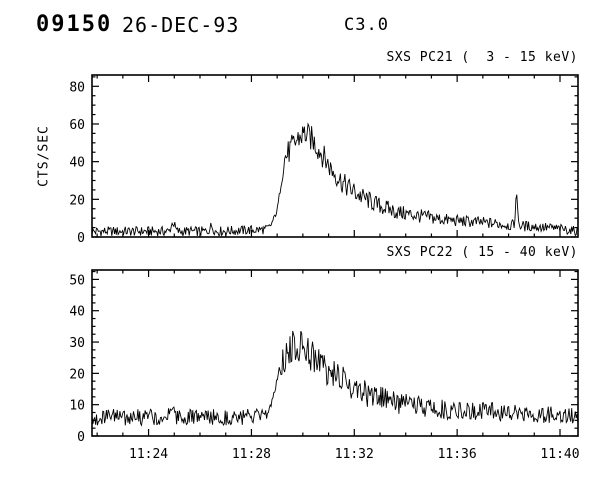 The image size is (600, 480). What do you see at coordinates (77, 343) in the screenshot?
I see `y-tick-label: 30` at bounding box center [77, 343].